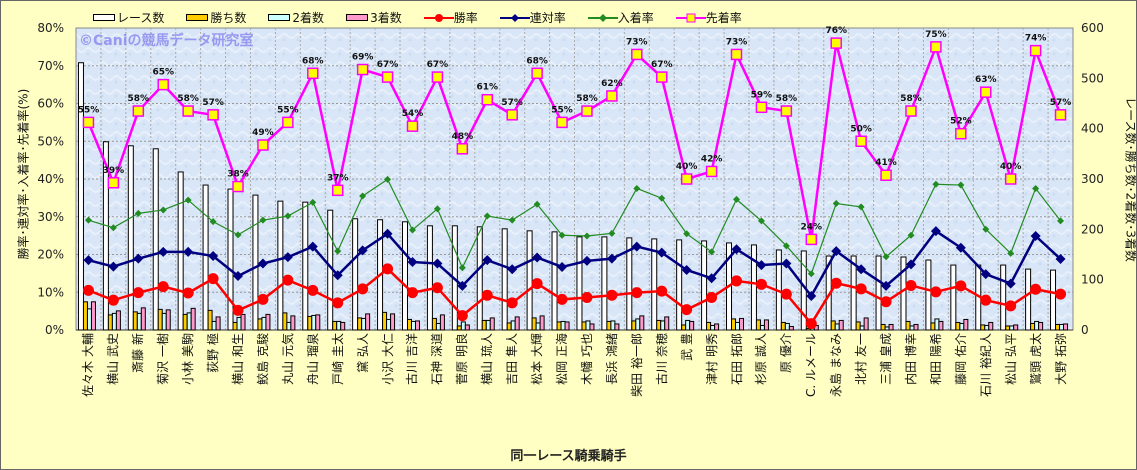  What do you see at coordinates (986, 80) in the screenshot?
I see `data-label-senchaku-rate: 63%` at bounding box center [986, 80].